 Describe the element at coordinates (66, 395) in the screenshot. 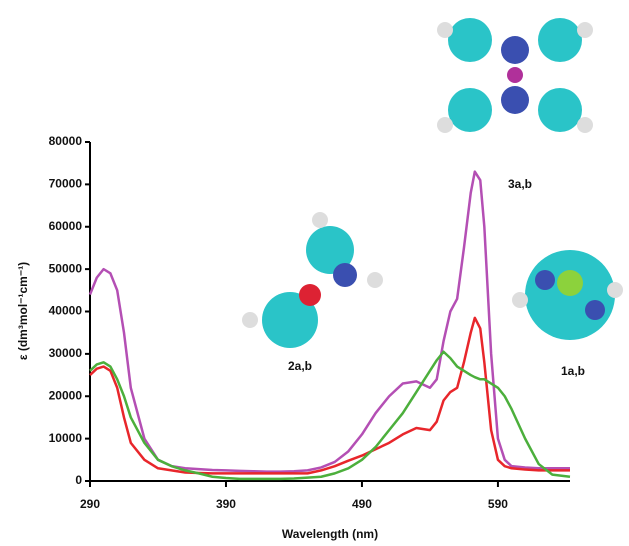

I see `y-tick-label: 20000` at that location.